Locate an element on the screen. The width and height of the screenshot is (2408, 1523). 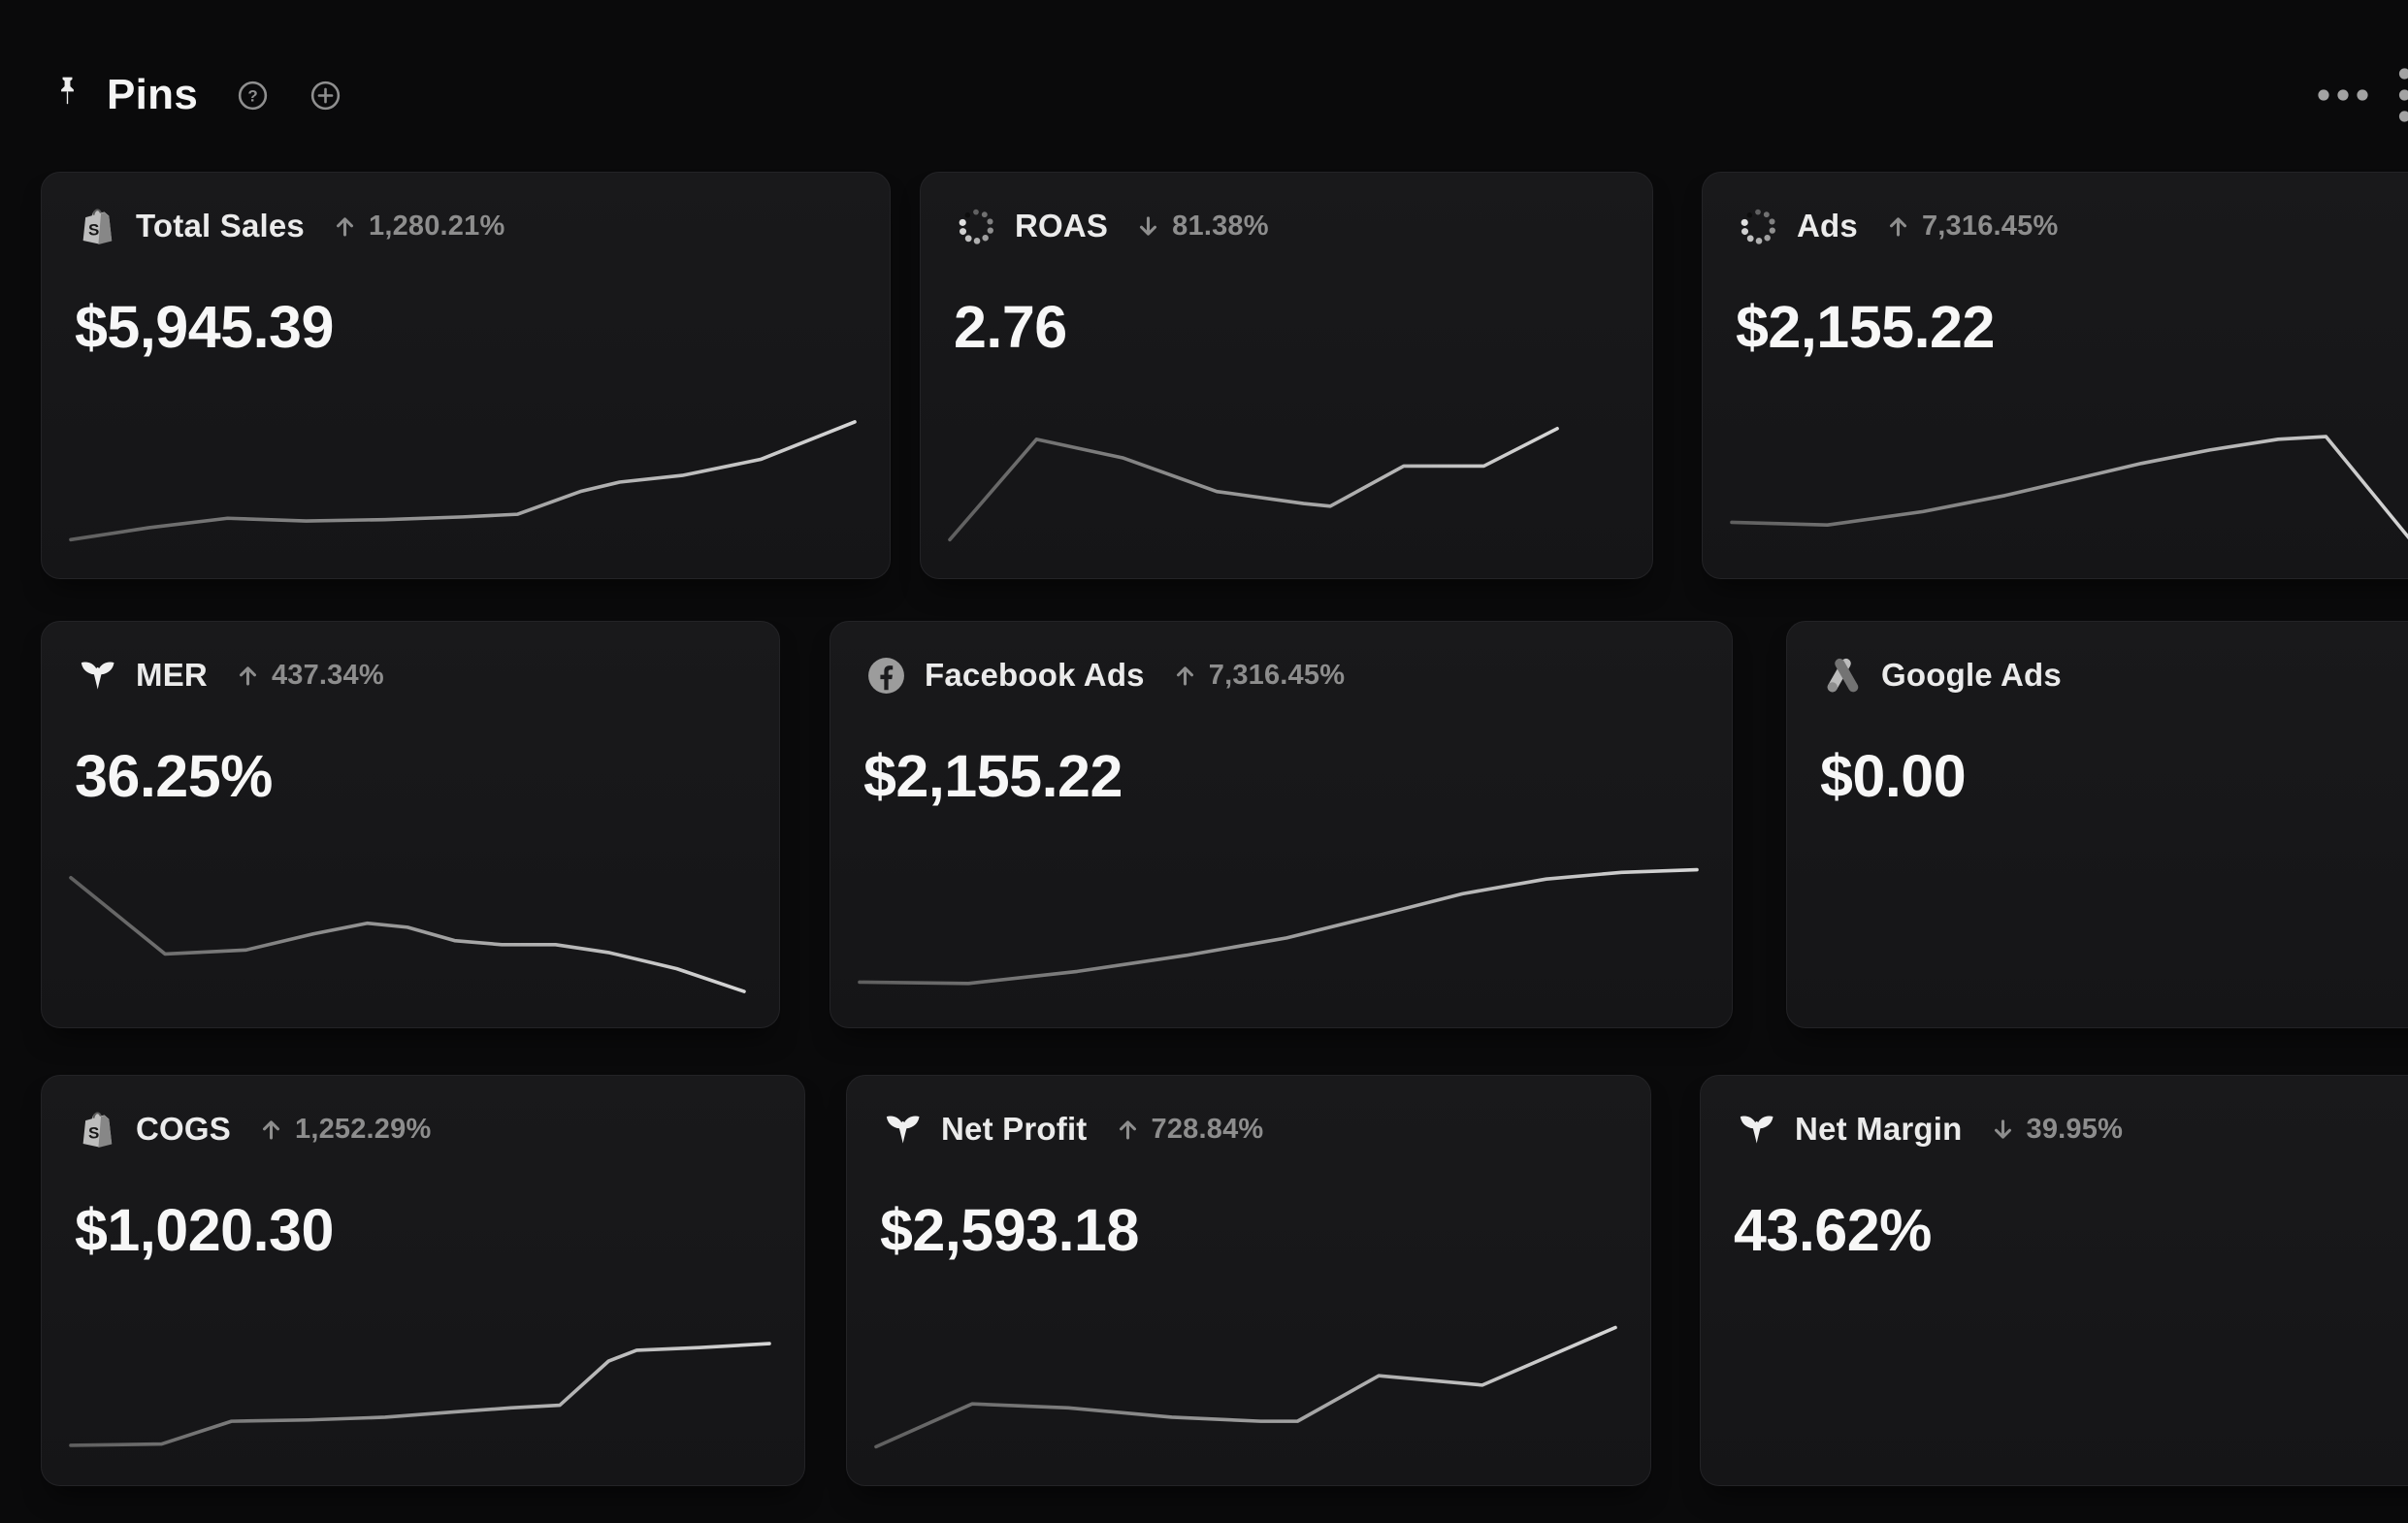
metric-value: 36.25% is located at coordinates (174, 776).